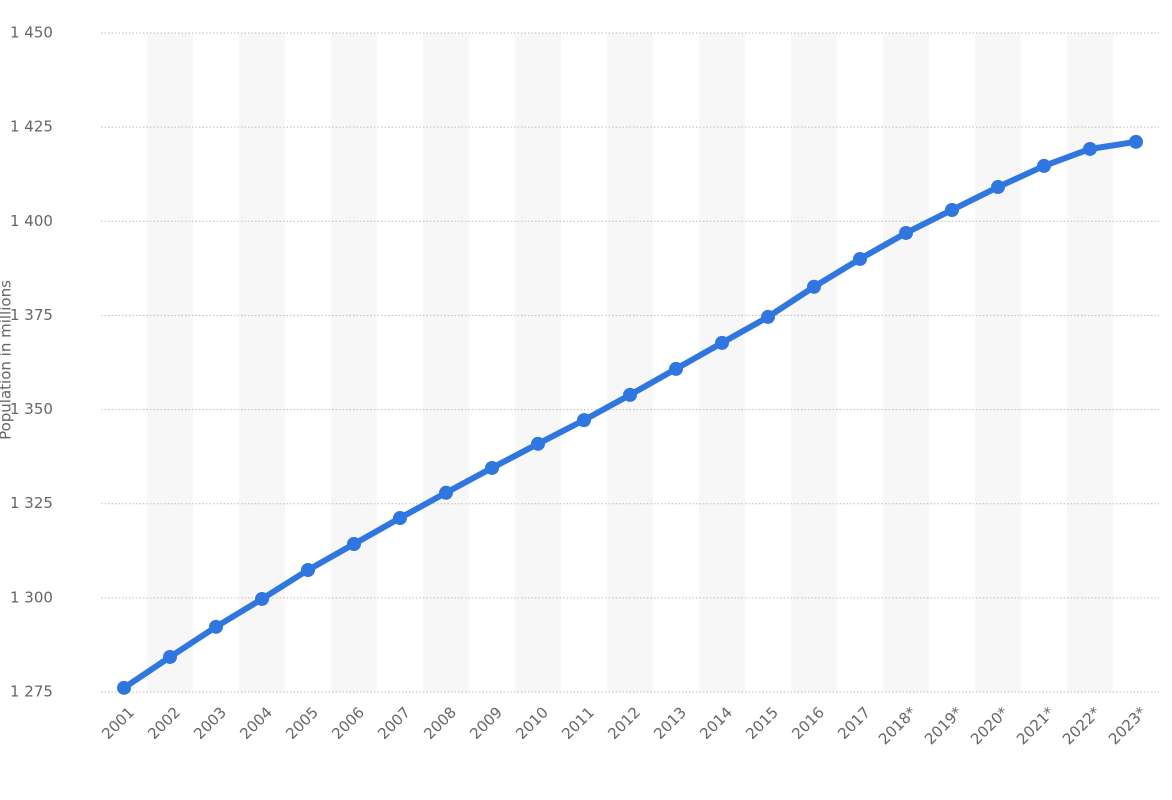 This screenshot has width=1172, height=800. I want to click on x-tick-label: 2014, so click(716, 723).